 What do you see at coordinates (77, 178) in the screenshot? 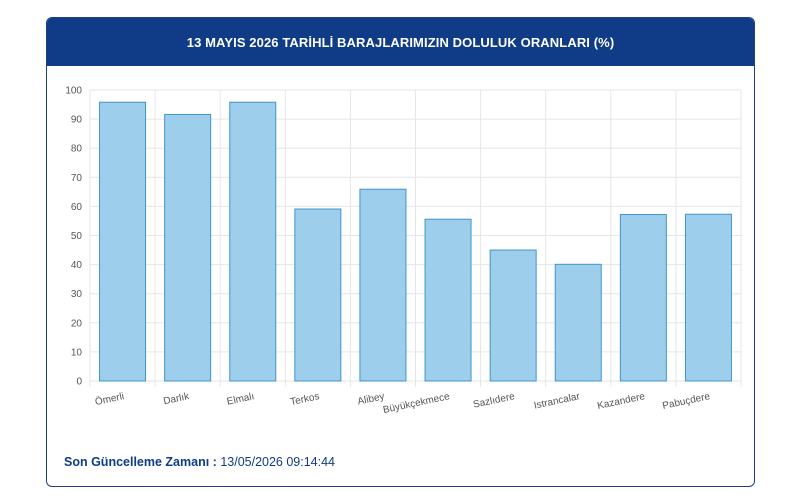
I see `y-tick-label: 70` at bounding box center [77, 178].